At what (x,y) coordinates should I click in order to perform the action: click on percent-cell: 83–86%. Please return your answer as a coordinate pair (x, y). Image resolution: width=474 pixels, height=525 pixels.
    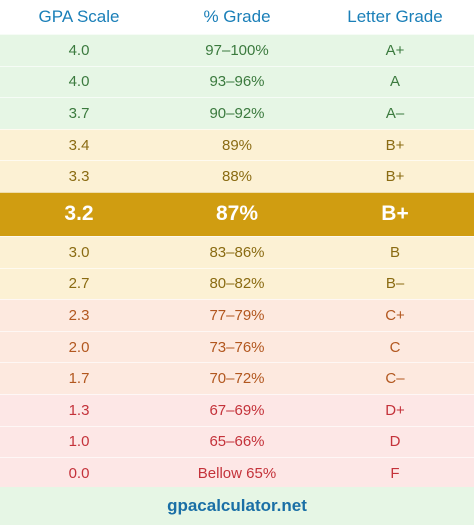
    Looking at the image, I should click on (237, 252).